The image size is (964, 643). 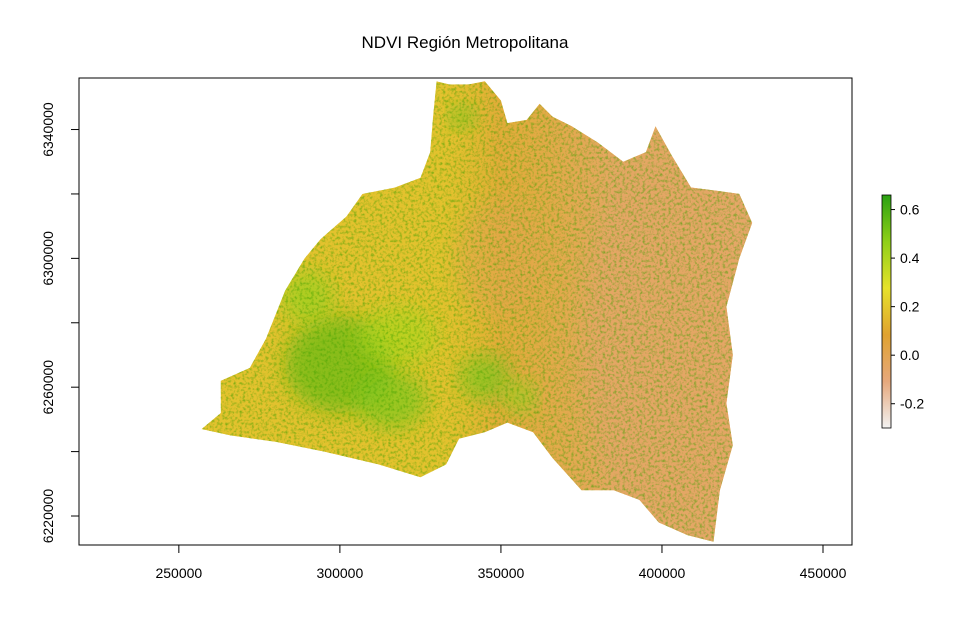 What do you see at coordinates (48, 516) in the screenshot?
I see `y-tick-label-0: 6220000` at bounding box center [48, 516].